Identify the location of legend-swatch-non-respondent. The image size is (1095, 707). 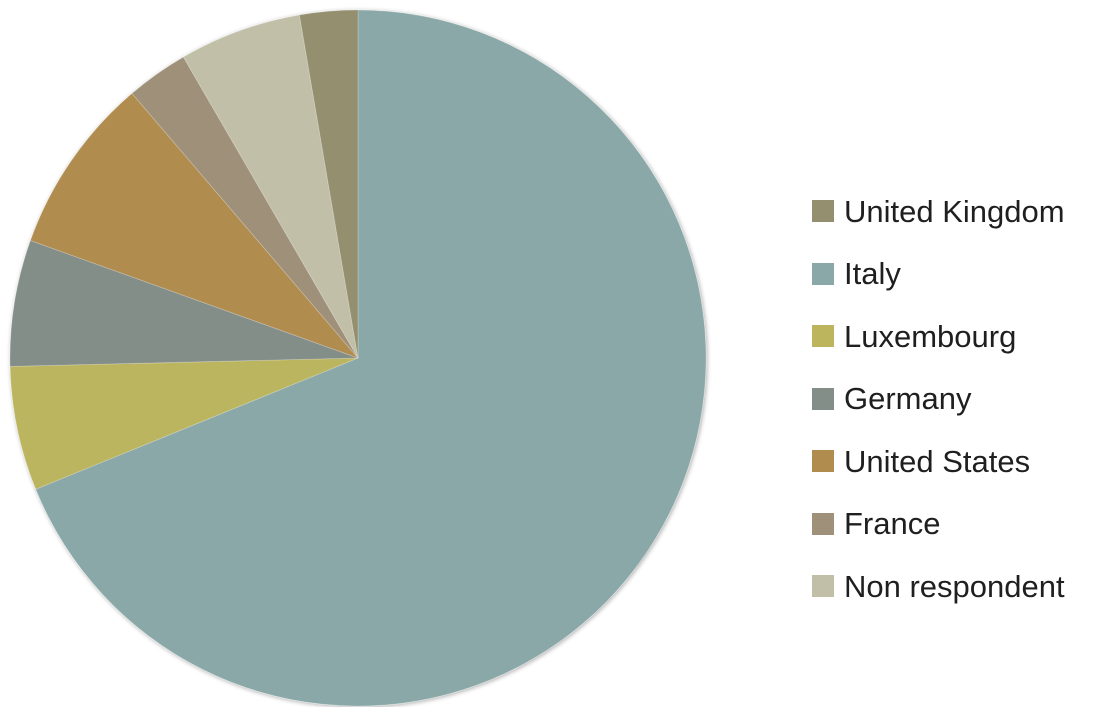
(823, 586).